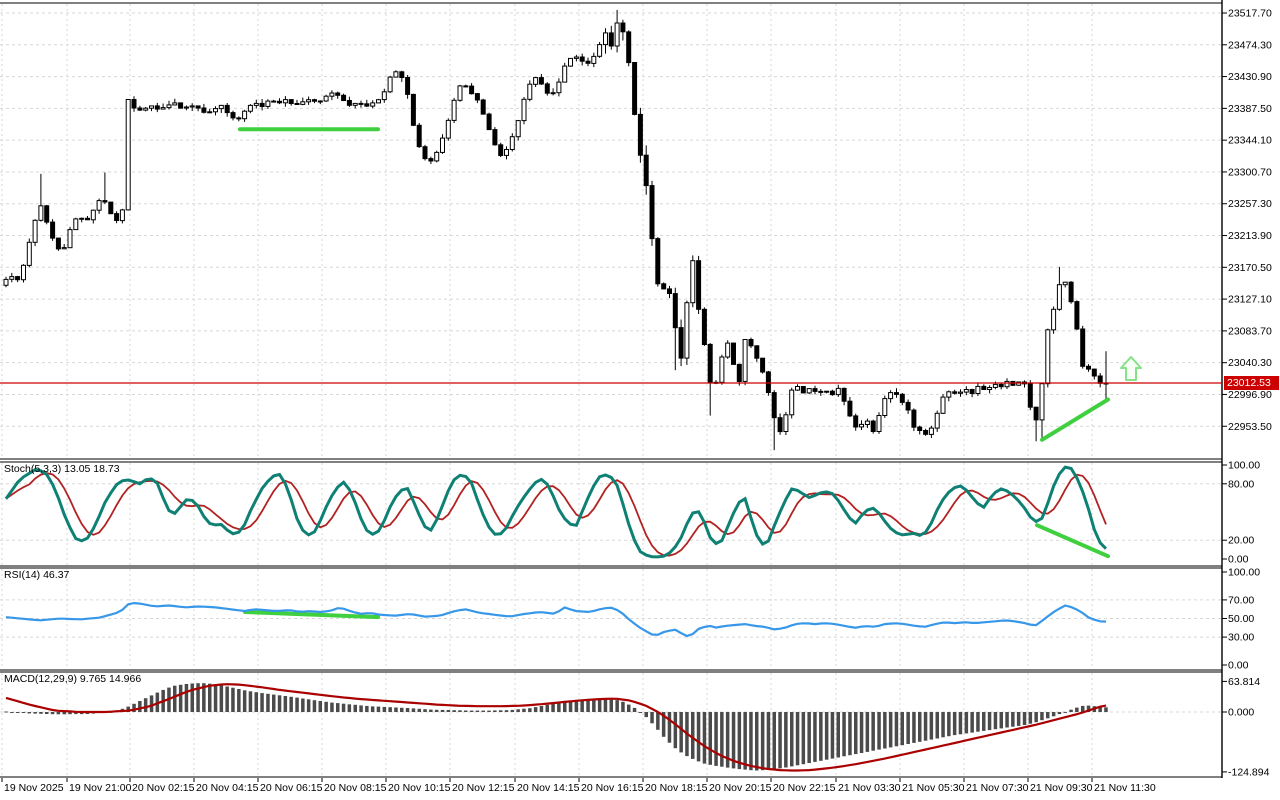  I want to click on svg-text: 20.00, so click(1241, 541).